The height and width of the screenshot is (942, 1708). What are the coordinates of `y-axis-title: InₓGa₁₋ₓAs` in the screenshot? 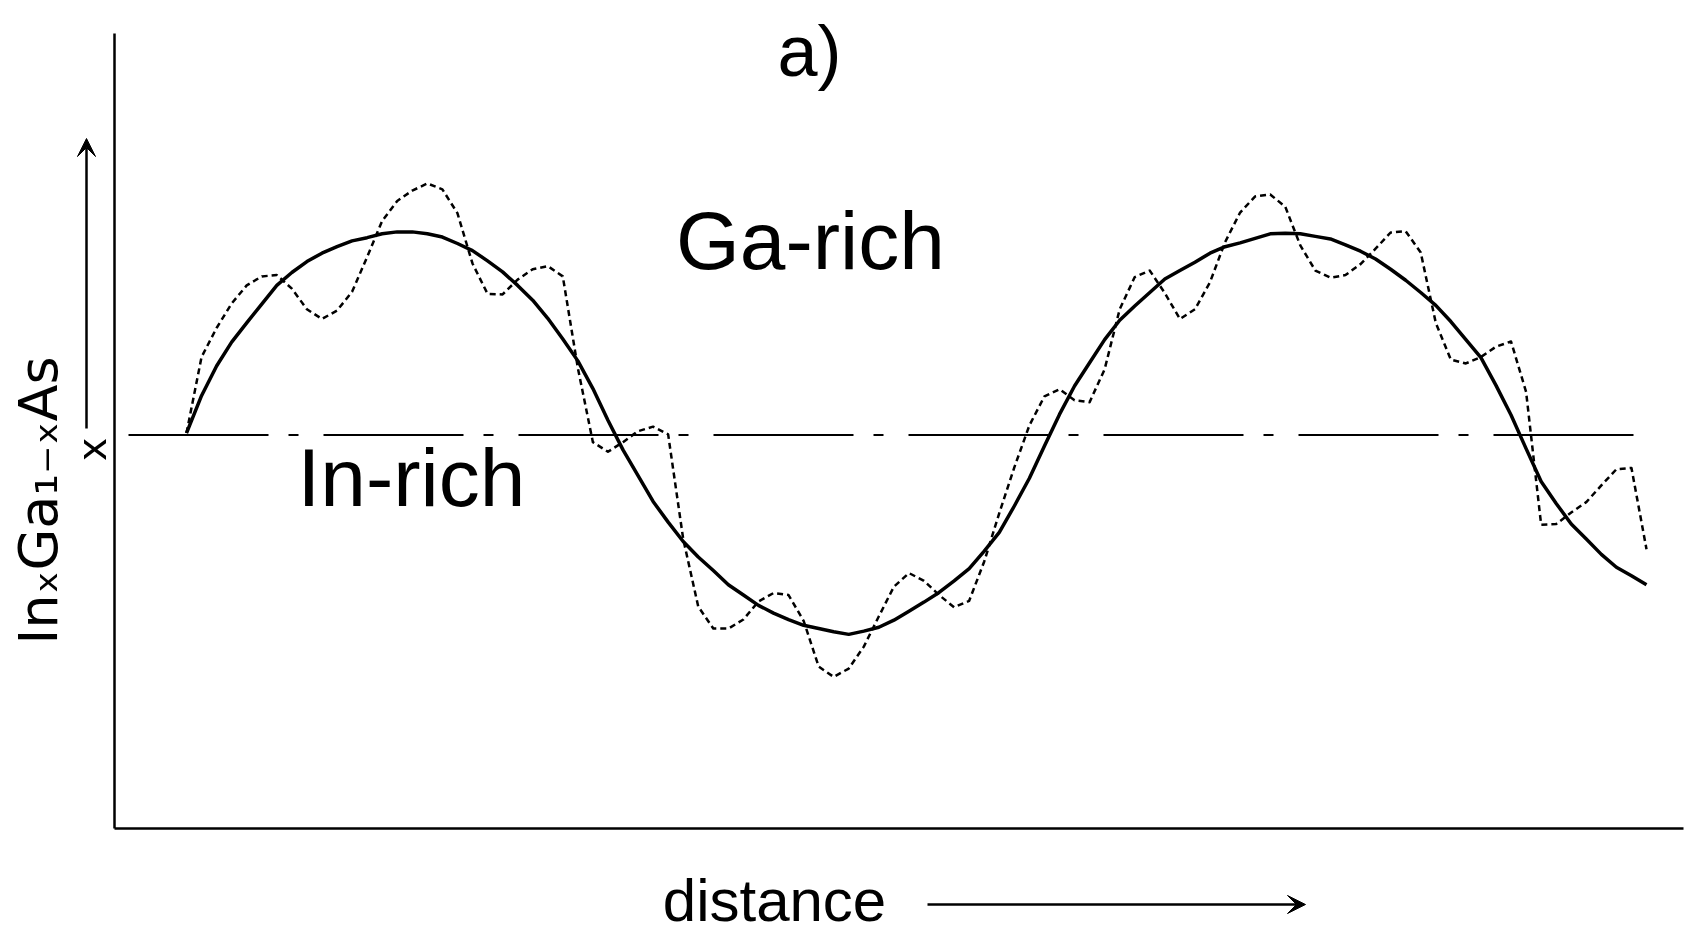 It's located at (38, 500).